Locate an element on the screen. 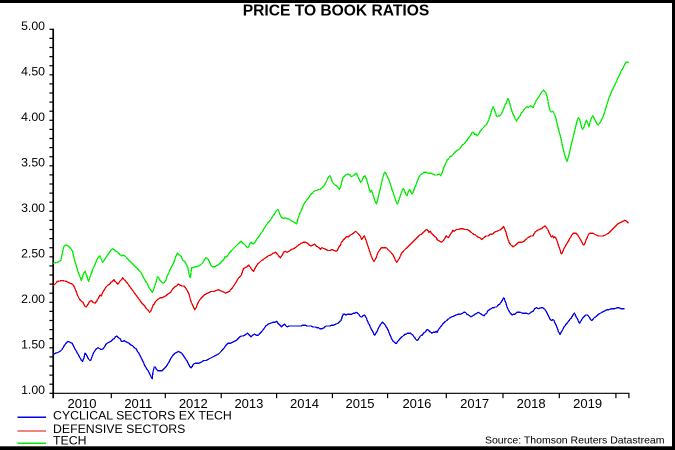 Image resolution: width=675 pixels, height=450 pixels. svg-text: 2012 is located at coordinates (193, 403).